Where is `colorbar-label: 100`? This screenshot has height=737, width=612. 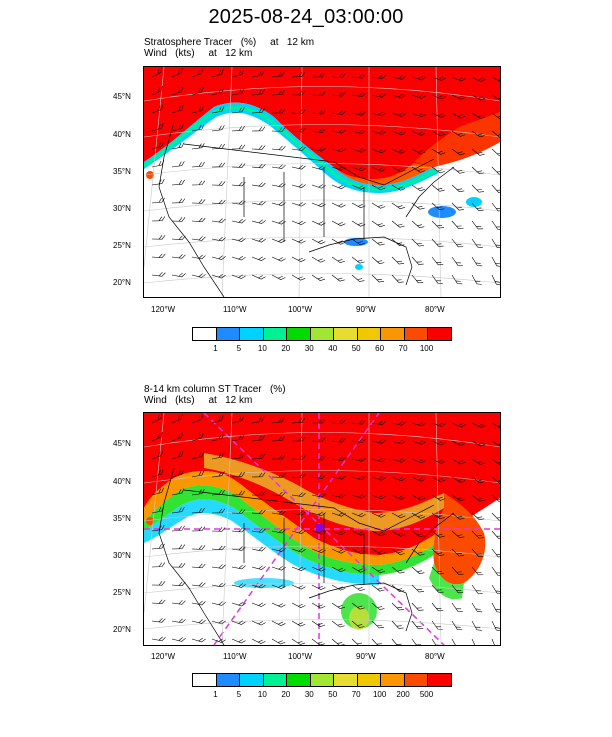 colorbar-label: 100 is located at coordinates (426, 348).